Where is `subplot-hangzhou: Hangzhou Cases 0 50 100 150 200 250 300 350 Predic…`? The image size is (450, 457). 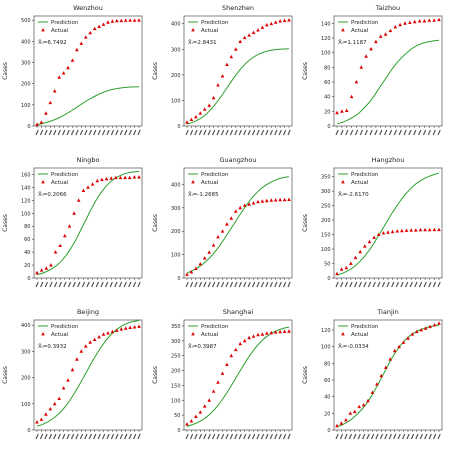 subplot-hangzhou: Hangzhou Cases 0 50 100 150 200 250 300 350 Predic… is located at coordinates (372, 222).